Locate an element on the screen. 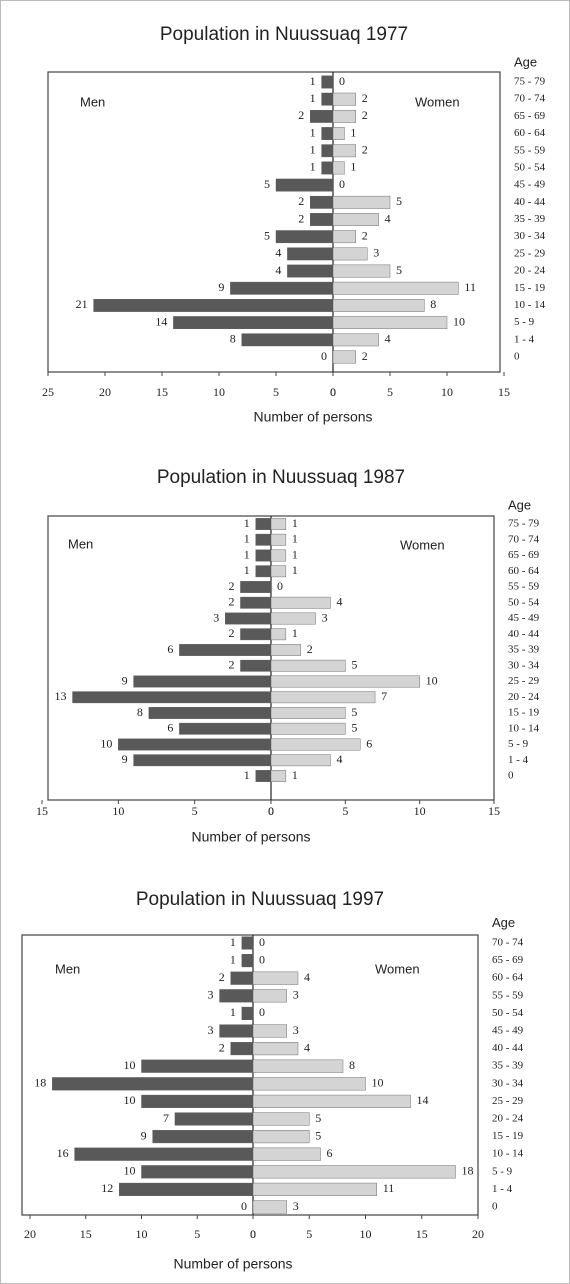  chart-title: Population in Nuussuaq 1977 is located at coordinates (284, 34).